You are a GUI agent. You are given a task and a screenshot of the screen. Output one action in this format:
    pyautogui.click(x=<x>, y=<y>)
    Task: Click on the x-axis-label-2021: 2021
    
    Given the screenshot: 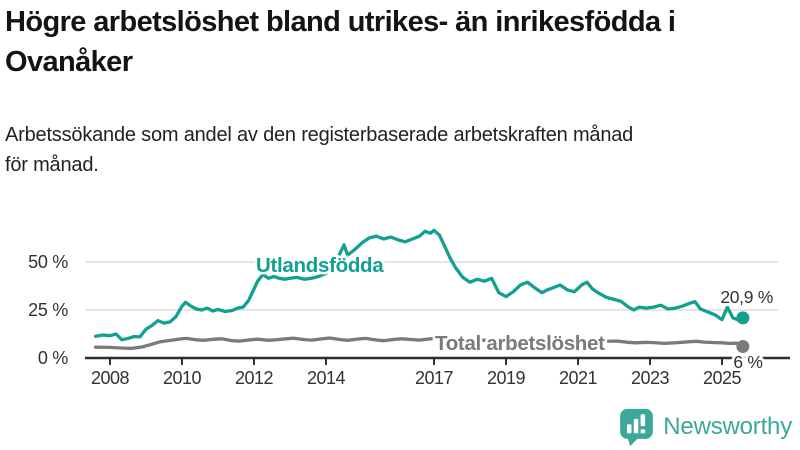 What is the action you would take?
    pyautogui.click(x=578, y=378)
    